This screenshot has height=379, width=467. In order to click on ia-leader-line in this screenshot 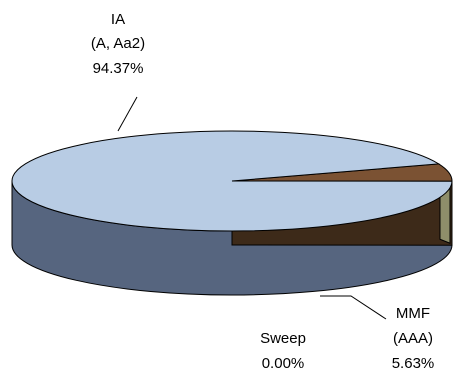, I will do `click(127, 114)`.